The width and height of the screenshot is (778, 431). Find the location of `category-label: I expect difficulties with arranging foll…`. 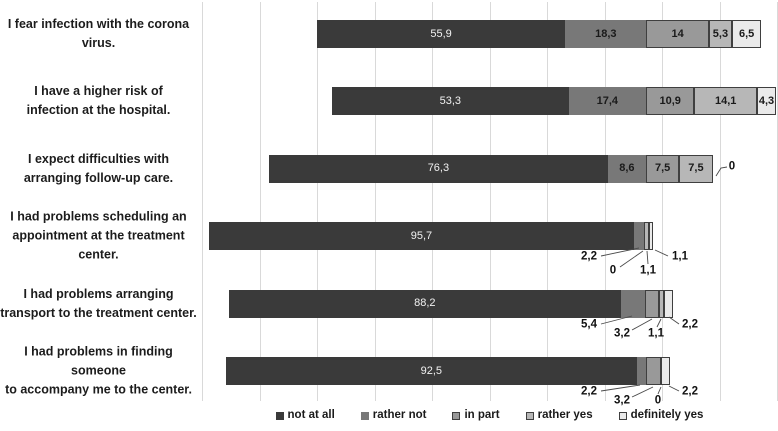

category-label: I expect difficulties with arranging foll… is located at coordinates (98, 169).